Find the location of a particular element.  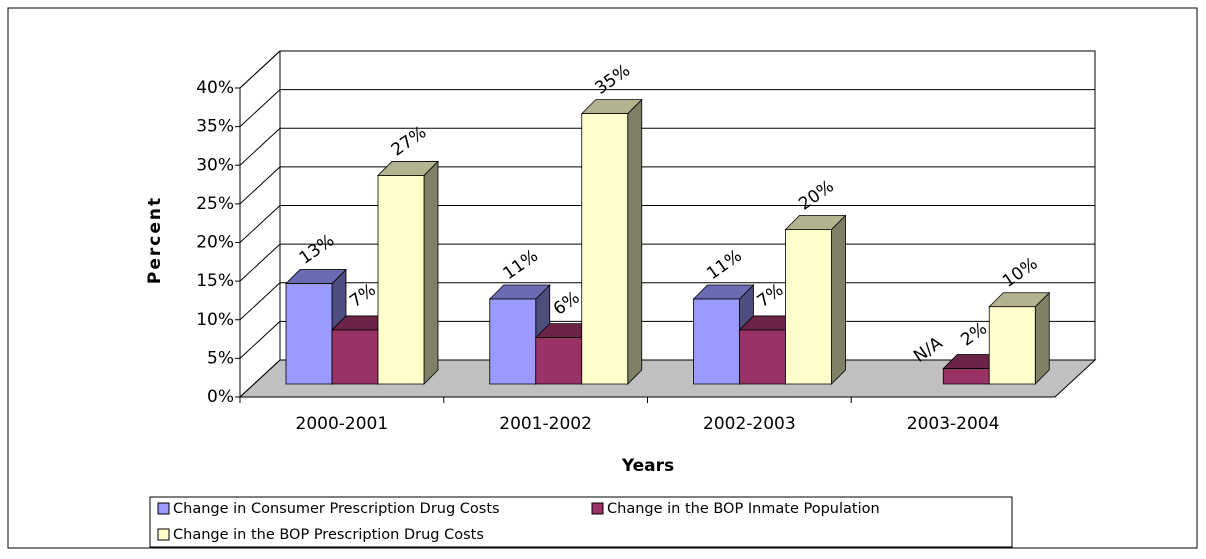

x-tick-label: 2002-2003 is located at coordinates (749, 424).